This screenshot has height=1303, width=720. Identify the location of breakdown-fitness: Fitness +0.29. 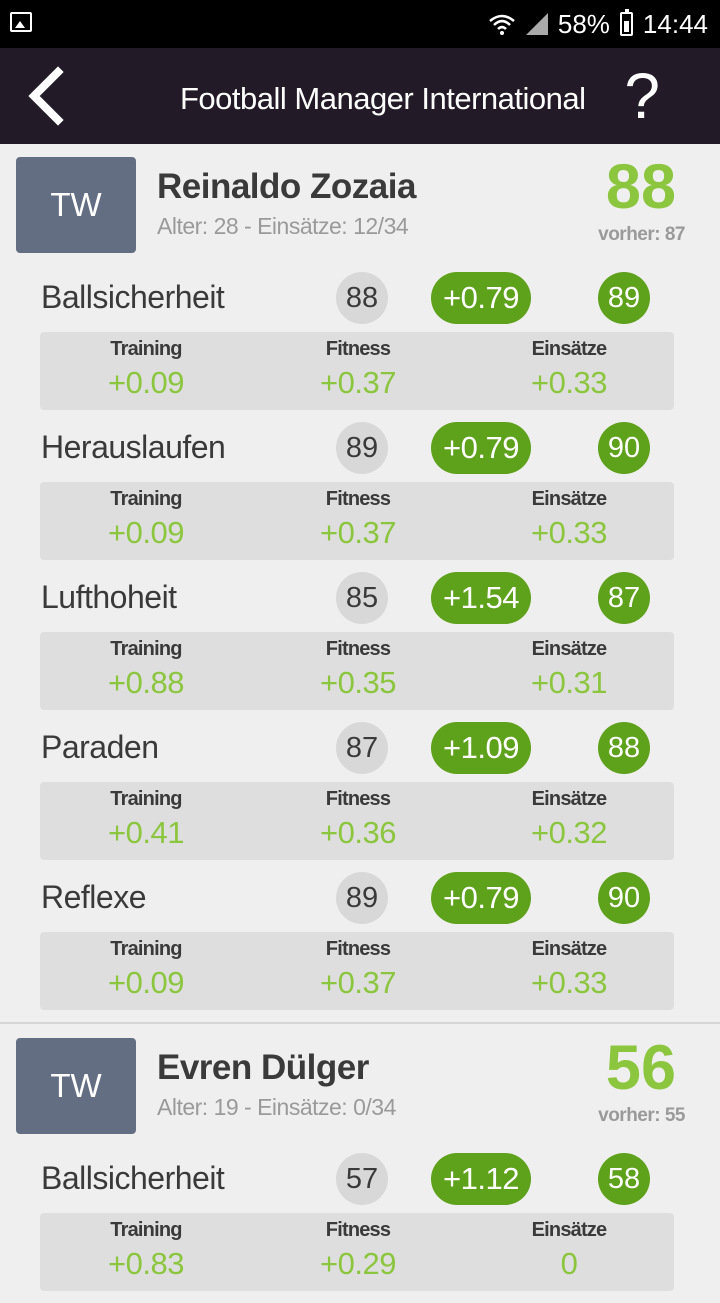
(358, 1247).